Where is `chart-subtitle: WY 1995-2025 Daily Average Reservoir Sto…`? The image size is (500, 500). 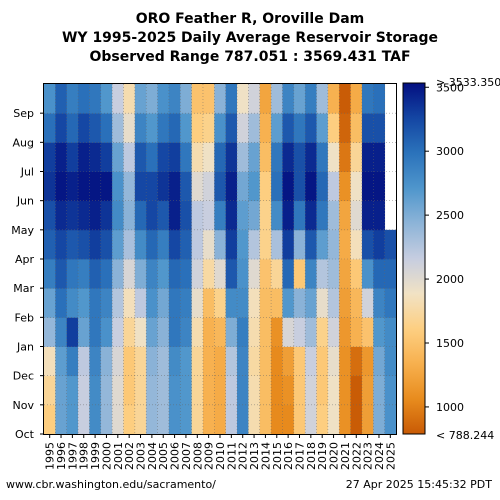
chart-subtitle: WY 1995-2025 Daily Average Reservoir Sto… is located at coordinates (250, 38).